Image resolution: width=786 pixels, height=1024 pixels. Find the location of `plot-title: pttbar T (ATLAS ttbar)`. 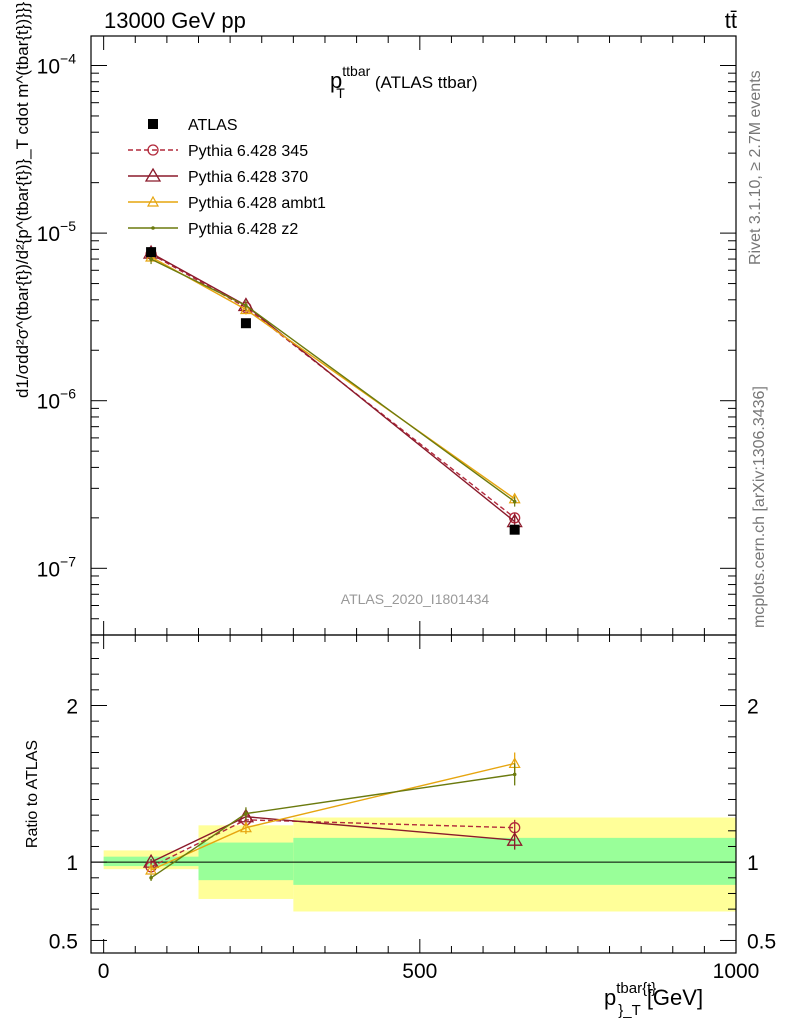

plot-title: pttbar T (ATLAS ttbar) is located at coordinates (403, 82).